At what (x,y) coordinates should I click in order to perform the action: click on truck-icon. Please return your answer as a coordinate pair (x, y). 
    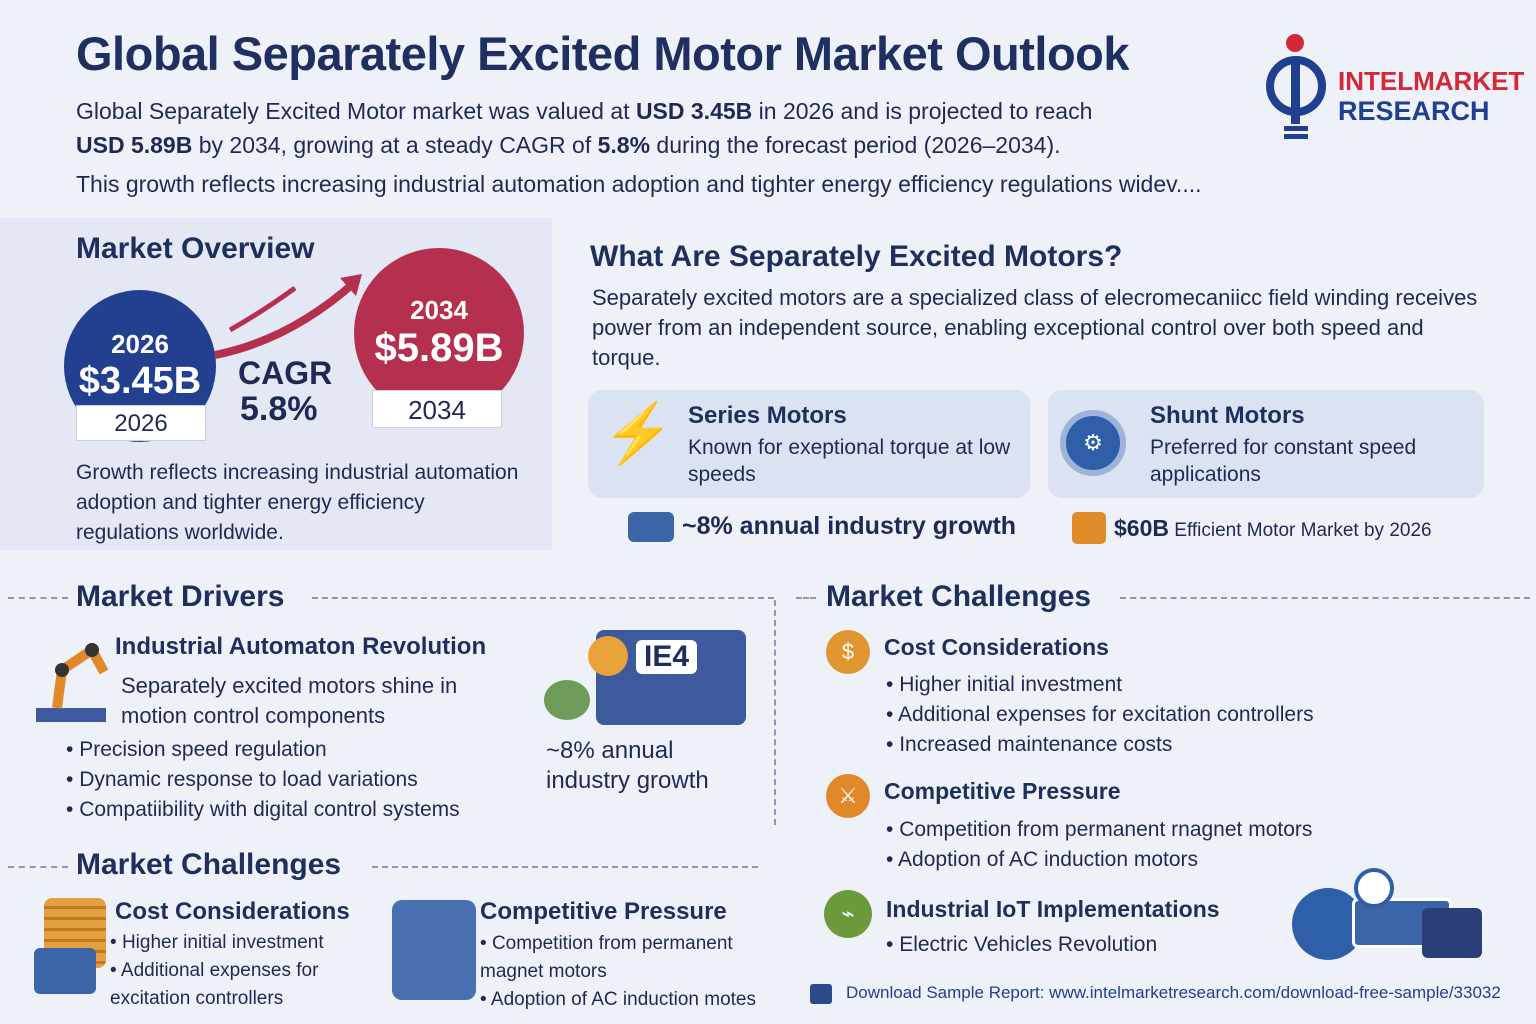
    Looking at the image, I should click on (651, 527).